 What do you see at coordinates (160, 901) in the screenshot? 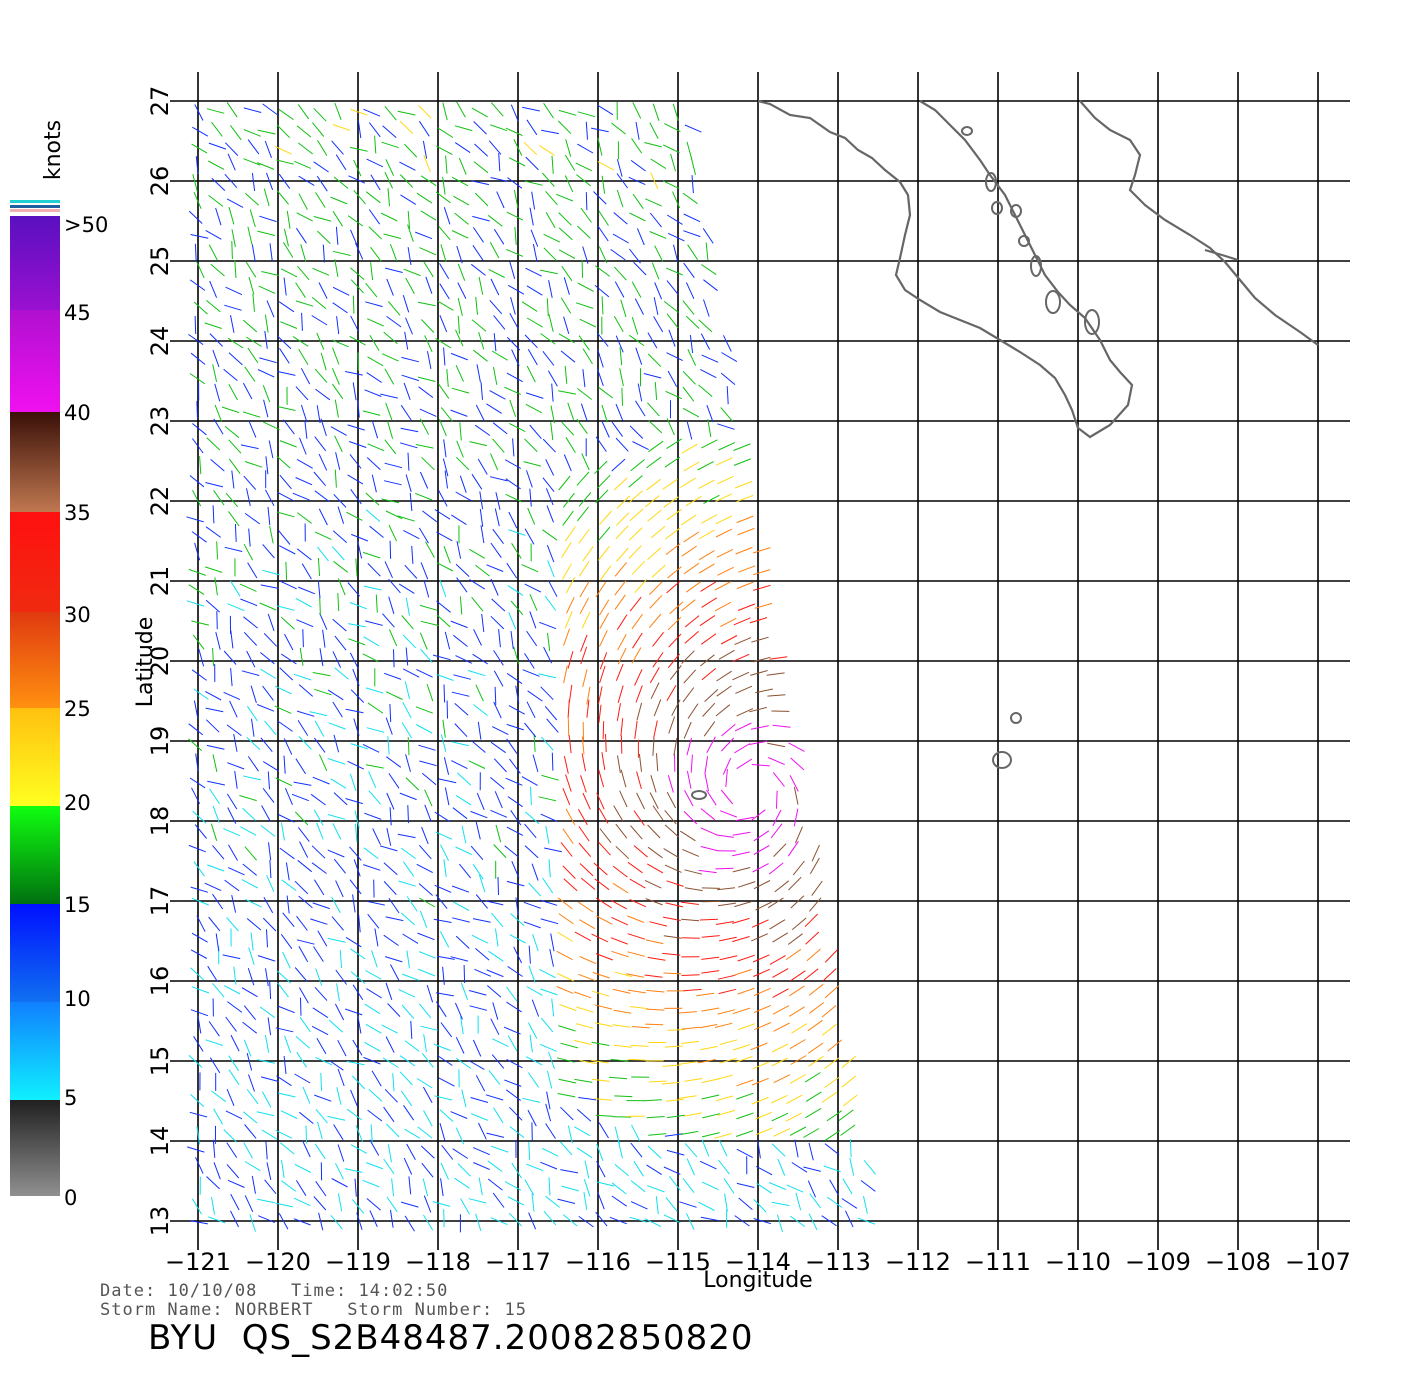
I see `lat-tick-label: 17` at bounding box center [160, 901].